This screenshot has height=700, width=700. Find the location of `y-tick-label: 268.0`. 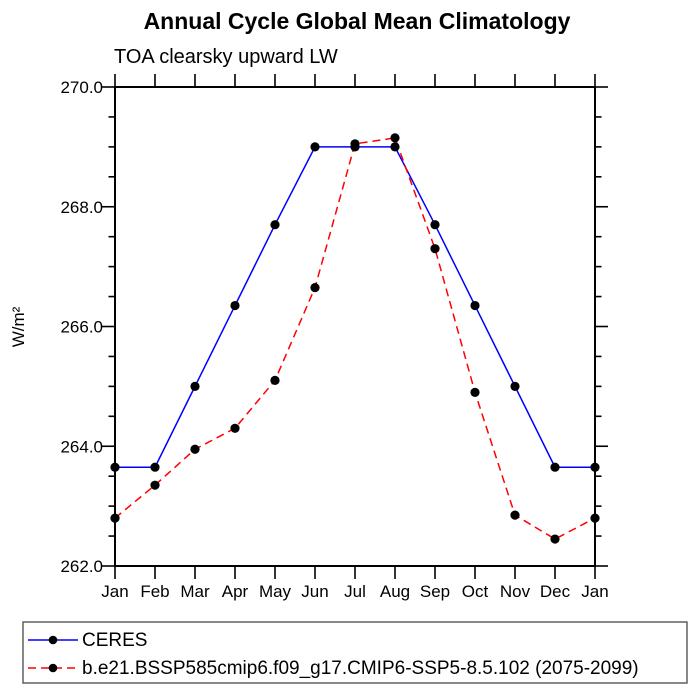

y-tick-label: 268.0 is located at coordinates (81, 207).